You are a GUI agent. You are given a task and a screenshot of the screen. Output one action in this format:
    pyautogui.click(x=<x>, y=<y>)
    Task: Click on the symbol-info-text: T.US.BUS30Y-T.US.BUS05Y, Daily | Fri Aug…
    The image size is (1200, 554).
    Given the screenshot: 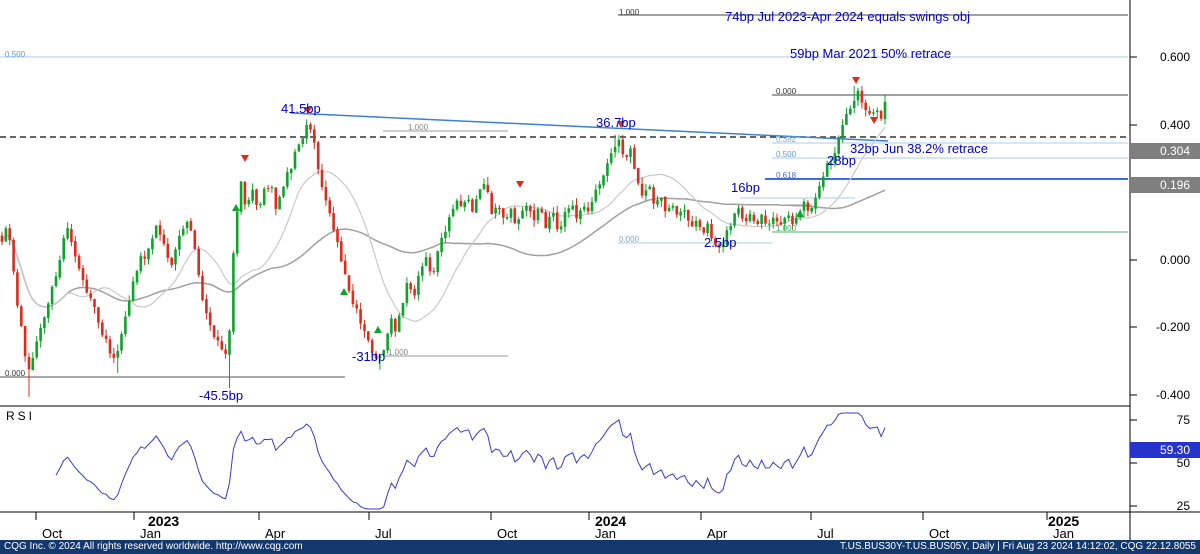 What is the action you would take?
    pyautogui.click(x=1017, y=546)
    